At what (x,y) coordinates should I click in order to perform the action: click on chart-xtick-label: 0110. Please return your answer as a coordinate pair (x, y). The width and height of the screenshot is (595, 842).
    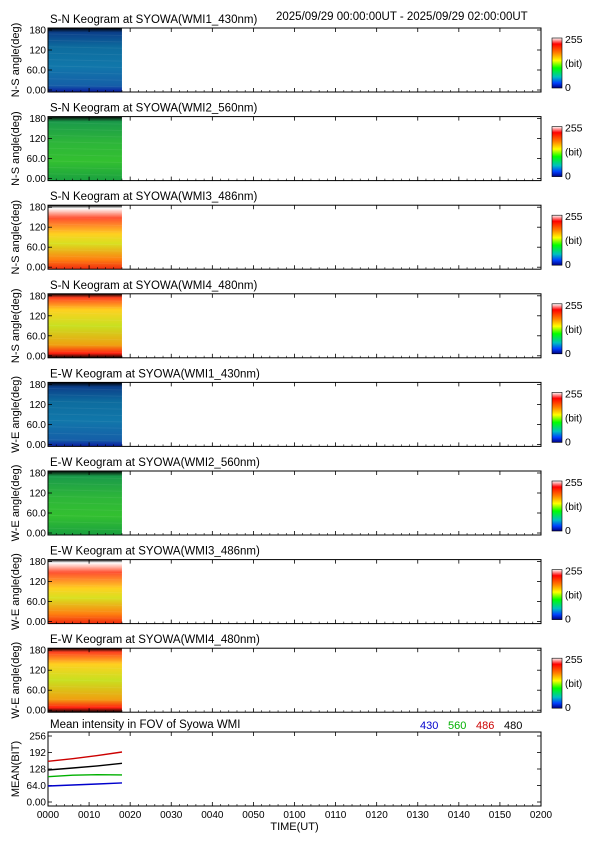
    Looking at the image, I should click on (336, 815).